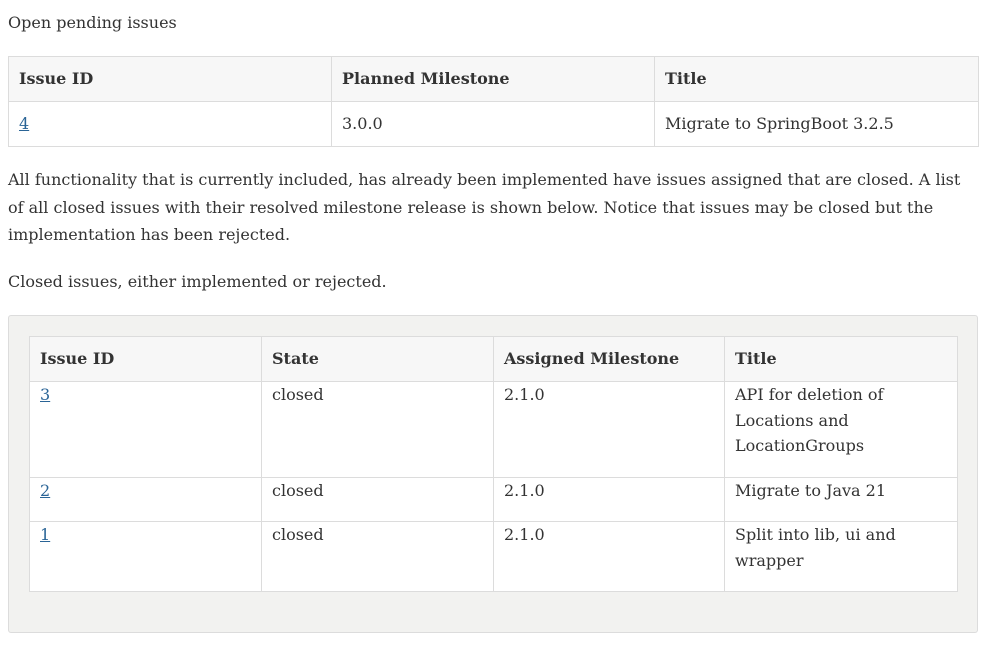  What do you see at coordinates (145, 499) in the screenshot?
I see `issue-id-cell: 2` at bounding box center [145, 499].